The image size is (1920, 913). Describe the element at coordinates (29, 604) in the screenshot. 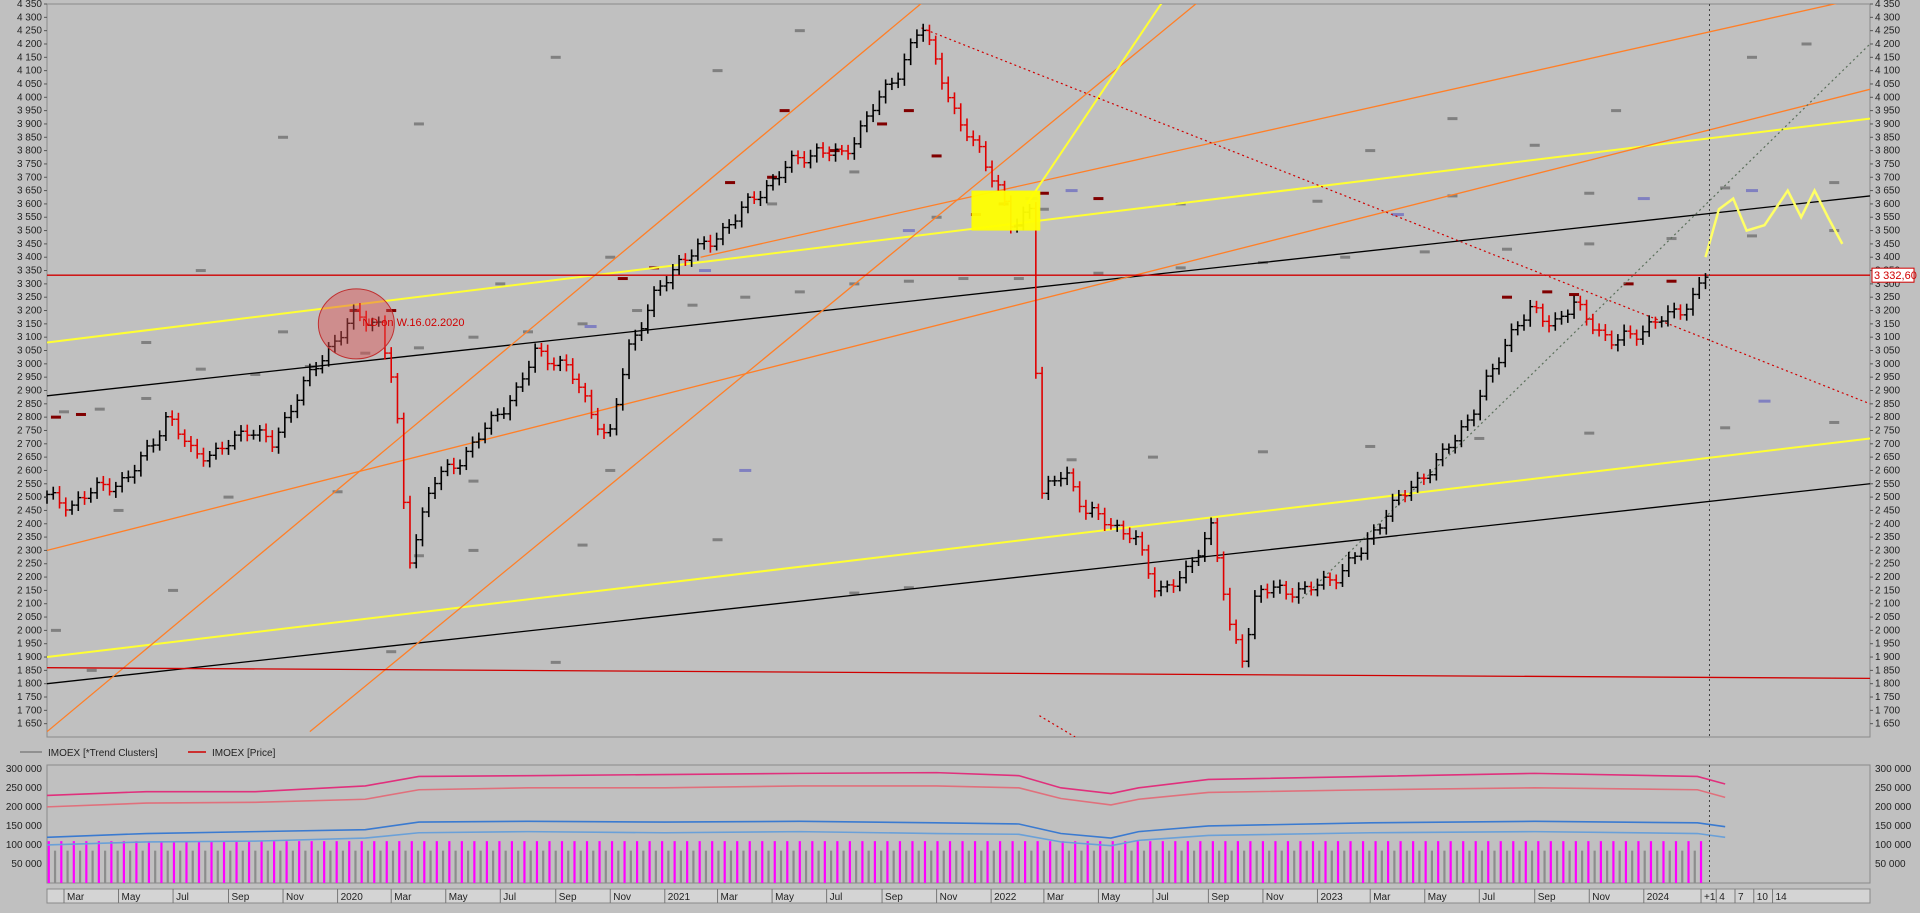

I see `y-label-left-45: 2 100` at that location.